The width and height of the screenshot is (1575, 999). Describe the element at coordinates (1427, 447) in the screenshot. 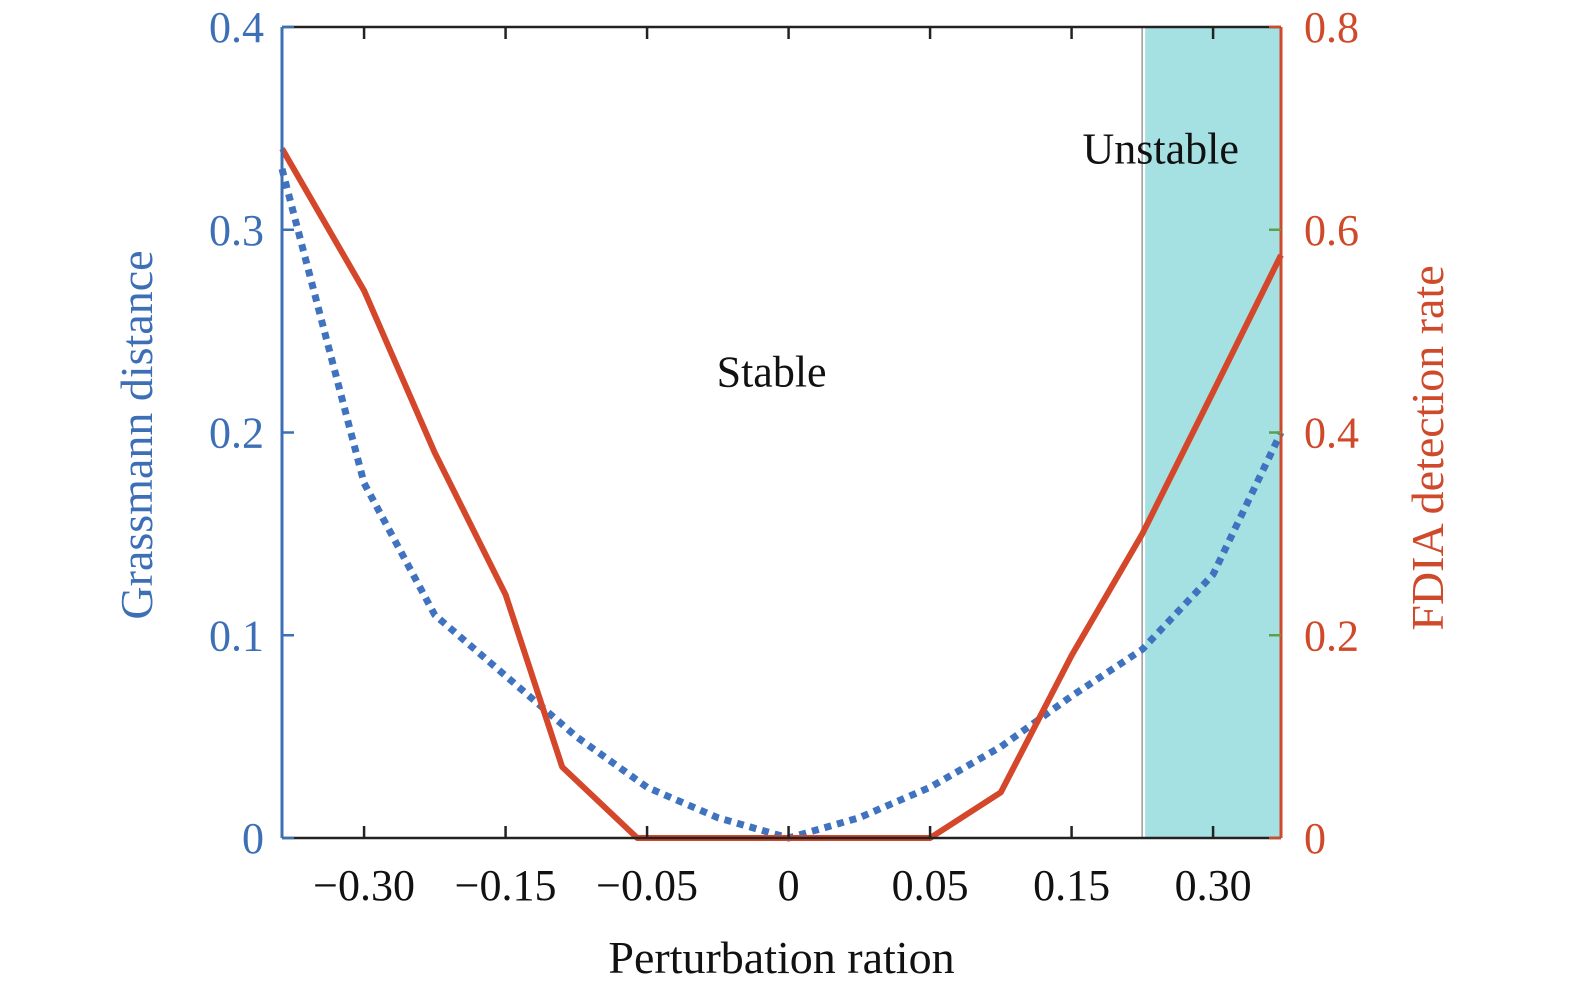

I see `right-y-axis-title: FDIA detection rate` at that location.